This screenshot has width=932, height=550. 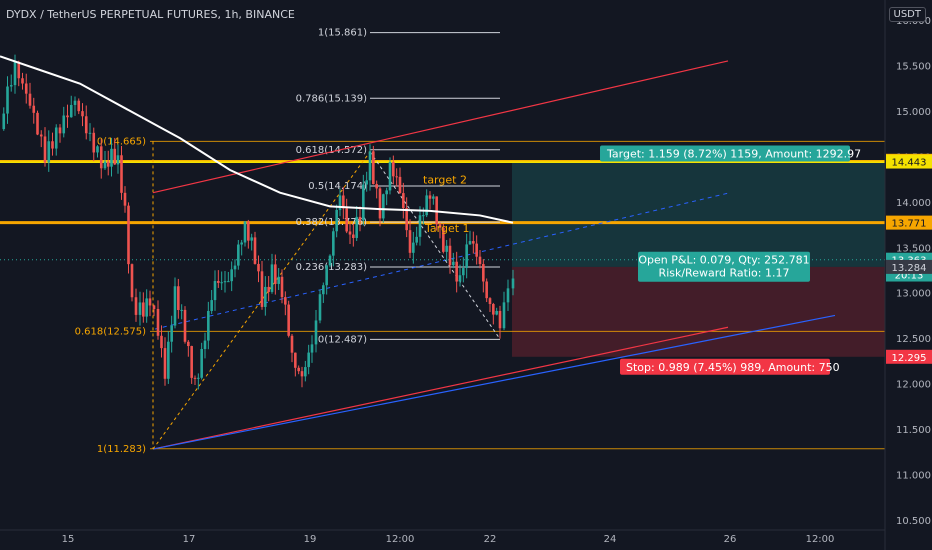 What do you see at coordinates (342, 339) in the screenshot?
I see `fib-right-label: 0(12.487)` at bounding box center [342, 339].